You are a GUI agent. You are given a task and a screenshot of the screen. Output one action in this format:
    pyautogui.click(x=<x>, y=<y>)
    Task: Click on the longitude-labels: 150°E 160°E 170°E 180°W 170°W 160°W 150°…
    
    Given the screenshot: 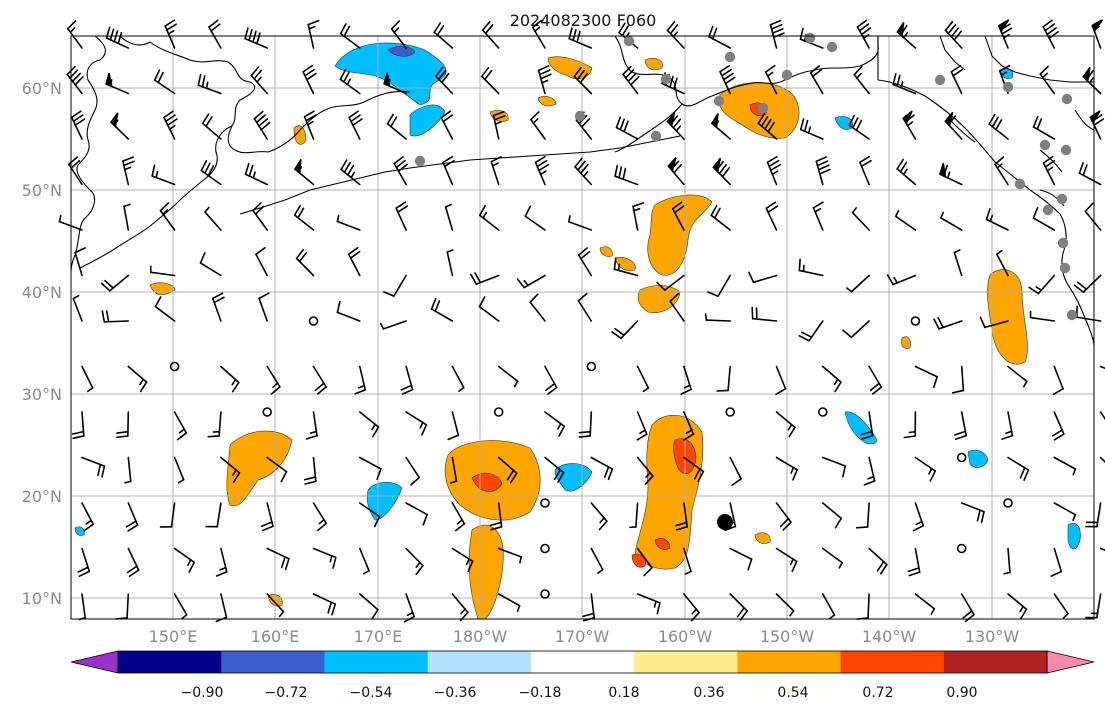 What is the action you would take?
    pyautogui.click(x=584, y=636)
    